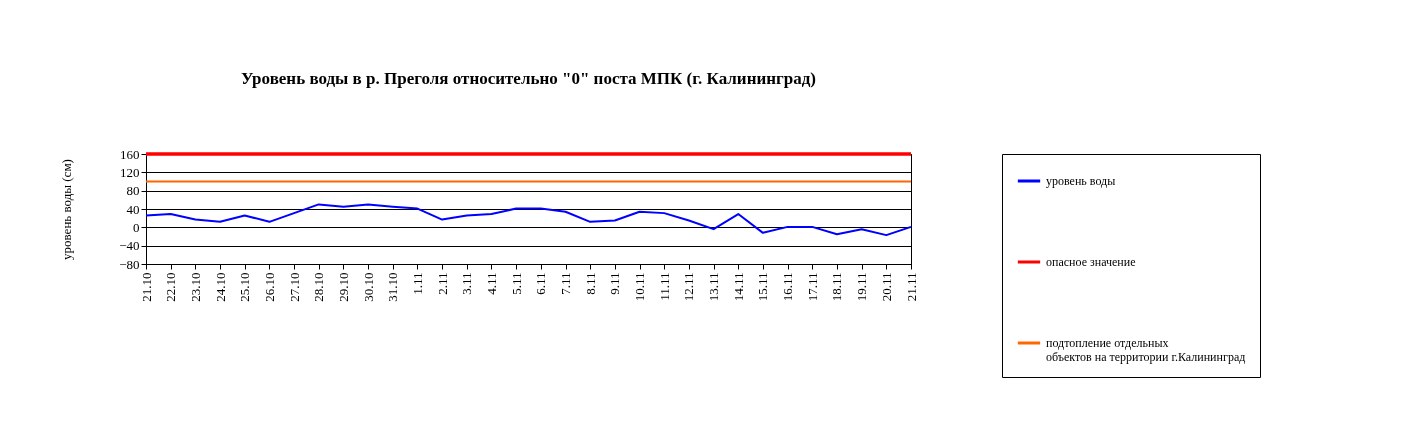 This screenshot has width=1422, height=446. I want to click on y-tick-label: 160, so click(130, 154).